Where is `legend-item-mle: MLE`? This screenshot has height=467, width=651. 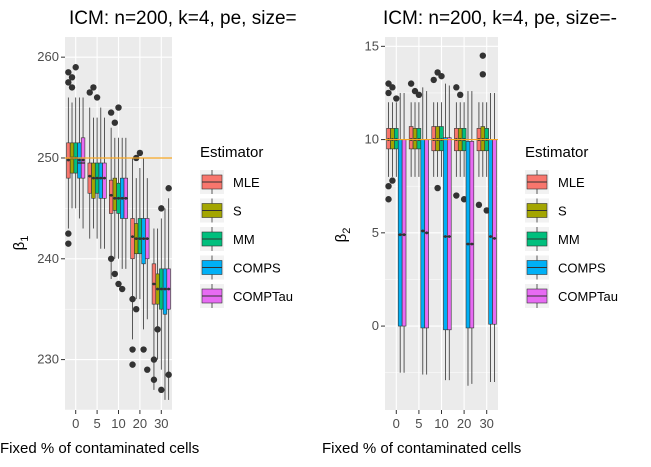 legend-item-mle: MLE is located at coordinates (555, 182).